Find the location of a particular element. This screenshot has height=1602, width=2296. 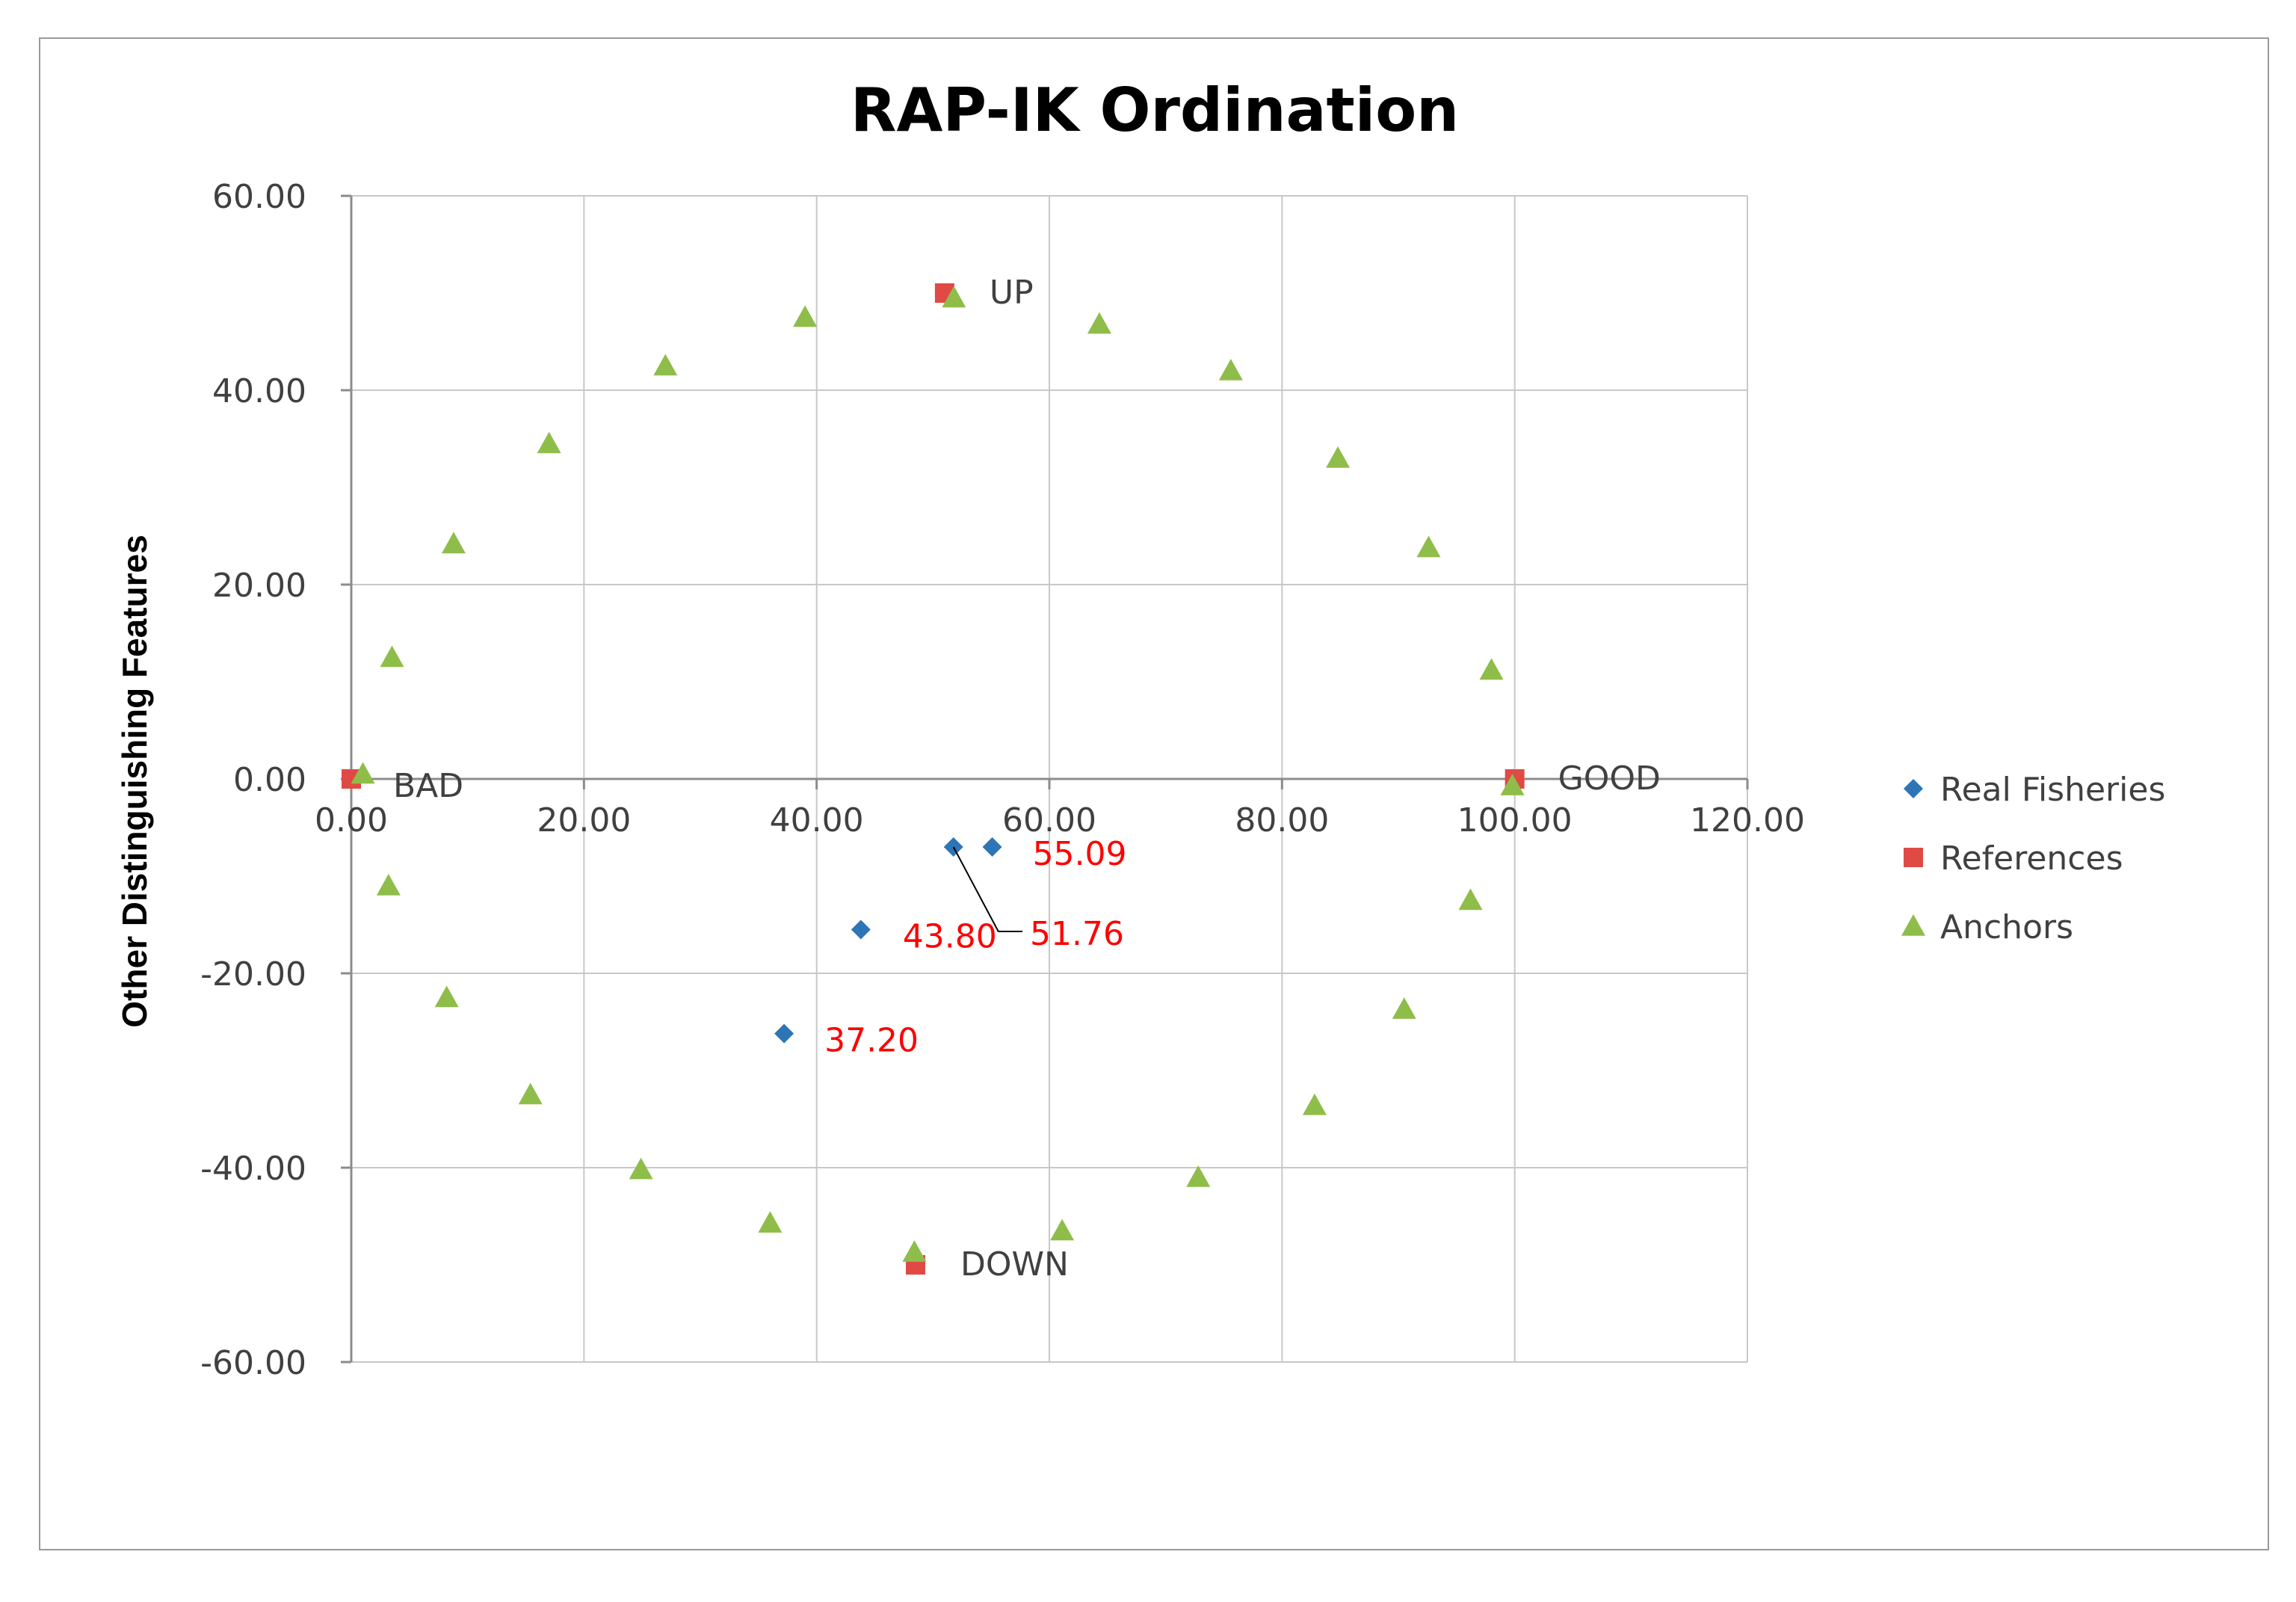

x-tick-label-0: 0.00 is located at coordinates (352, 820).